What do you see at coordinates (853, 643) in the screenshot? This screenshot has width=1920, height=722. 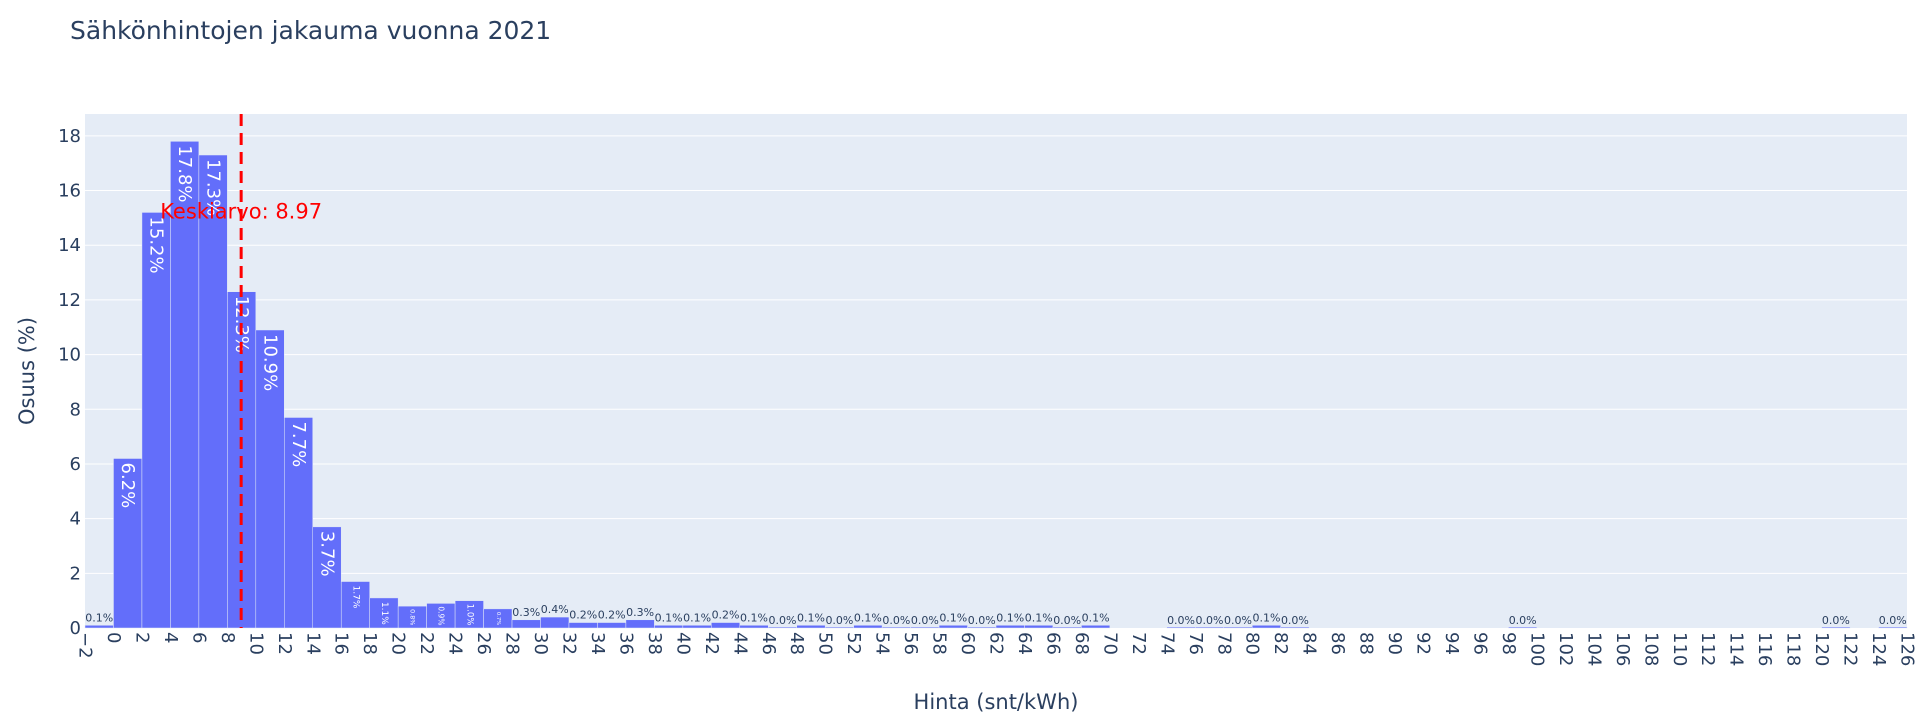 I see `x-tick-label: 52` at bounding box center [853, 643].